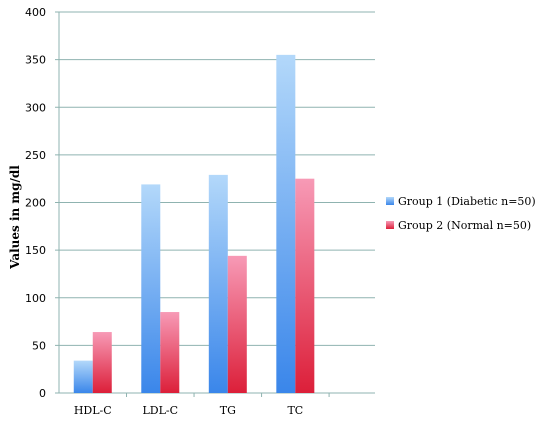  I want to click on y-tick-label: 200, so click(35, 203).